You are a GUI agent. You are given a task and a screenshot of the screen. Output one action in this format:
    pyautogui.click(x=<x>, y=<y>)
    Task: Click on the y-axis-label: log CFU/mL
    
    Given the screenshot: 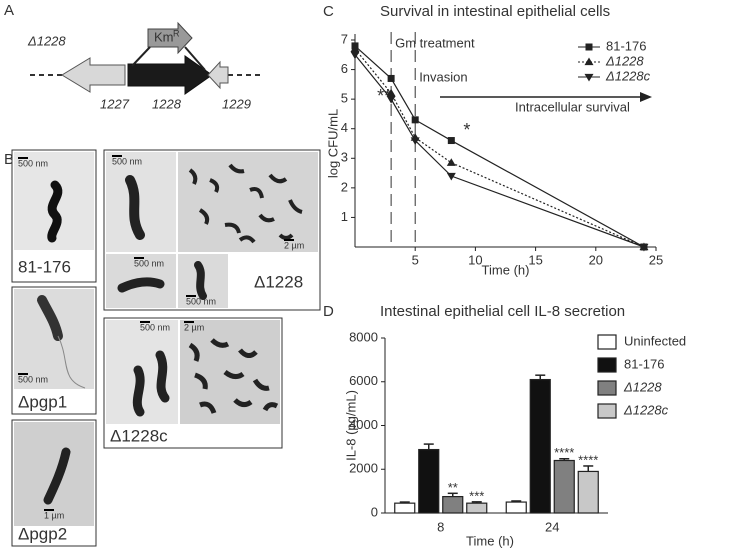 What is the action you would take?
    pyautogui.click(x=332, y=143)
    